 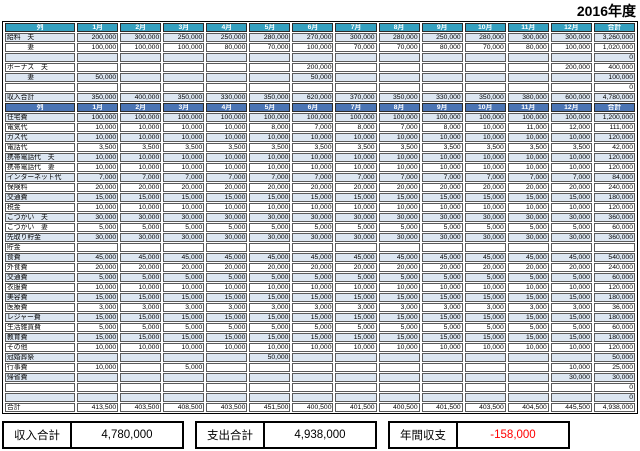 What do you see at coordinates (40, 47) in the screenshot?
I see `row-label: 妻` at bounding box center [40, 47].